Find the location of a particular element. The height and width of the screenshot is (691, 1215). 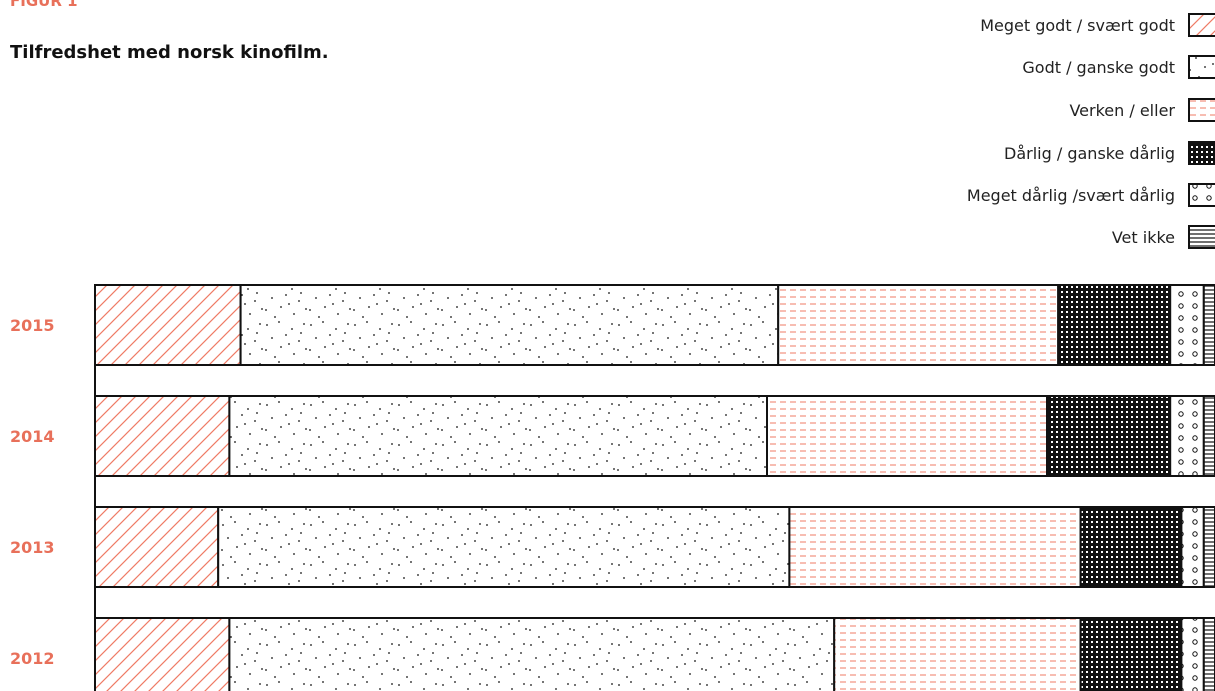

category-label: 2014 is located at coordinates (32, 436).